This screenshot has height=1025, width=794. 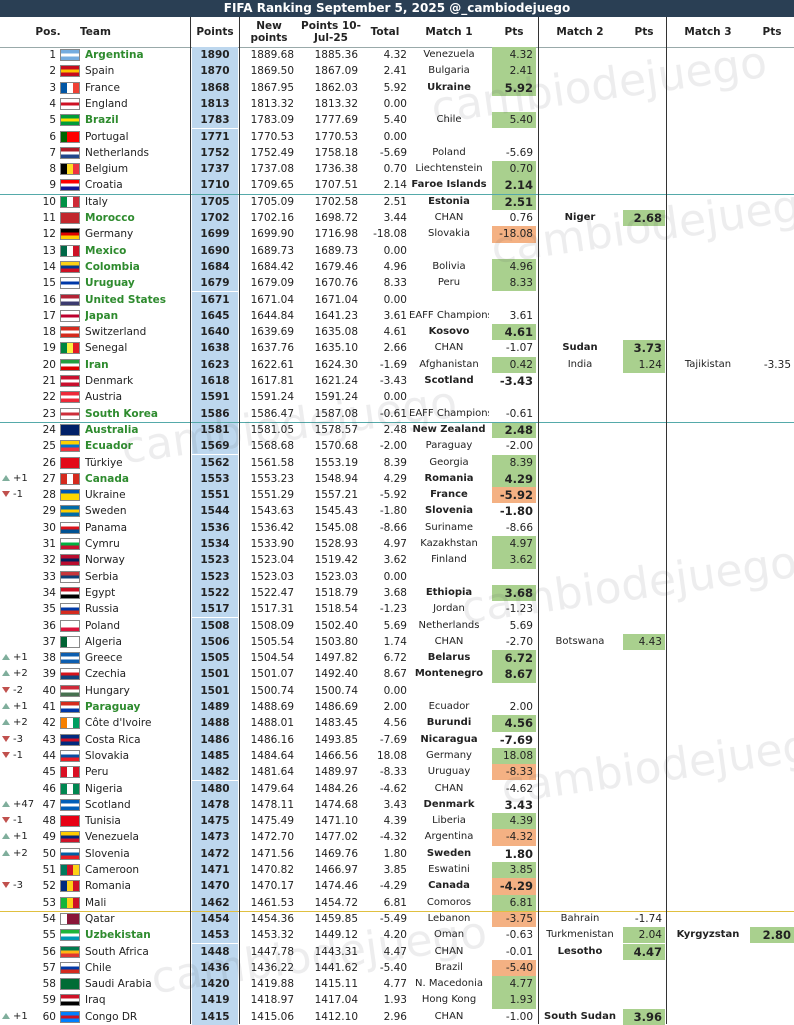 I want to click on points-value: 1454, so click(x=215, y=919).